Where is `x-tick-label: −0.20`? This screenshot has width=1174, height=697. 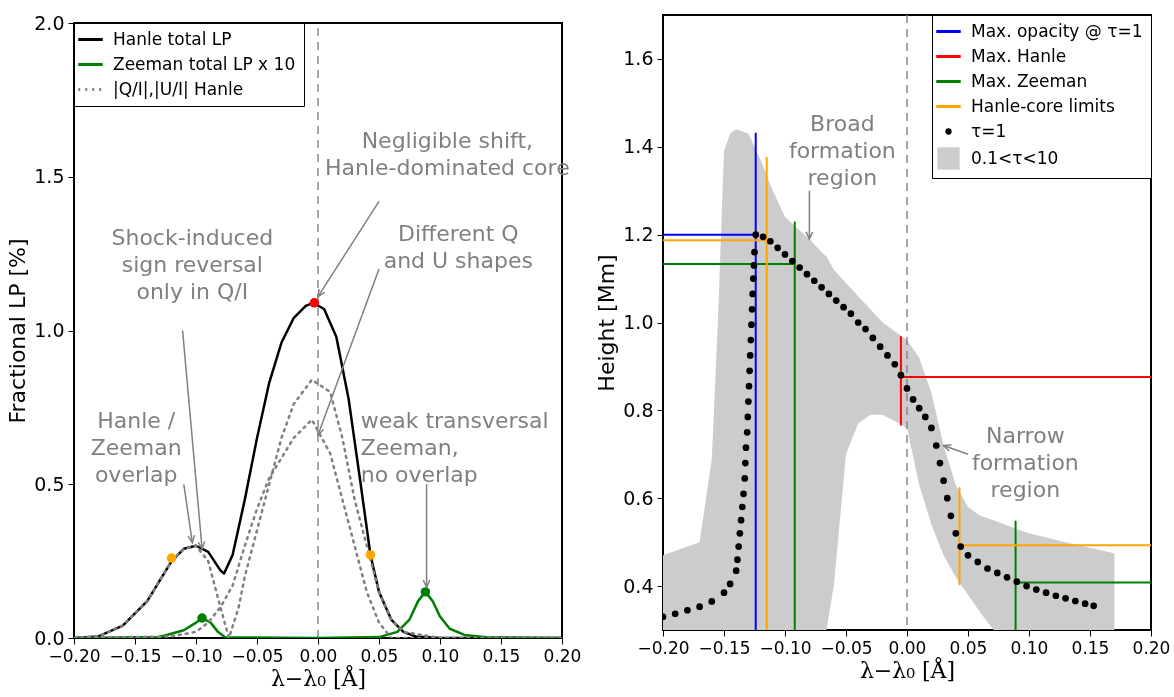
x-tick-label: −0.20 is located at coordinates (663, 647).